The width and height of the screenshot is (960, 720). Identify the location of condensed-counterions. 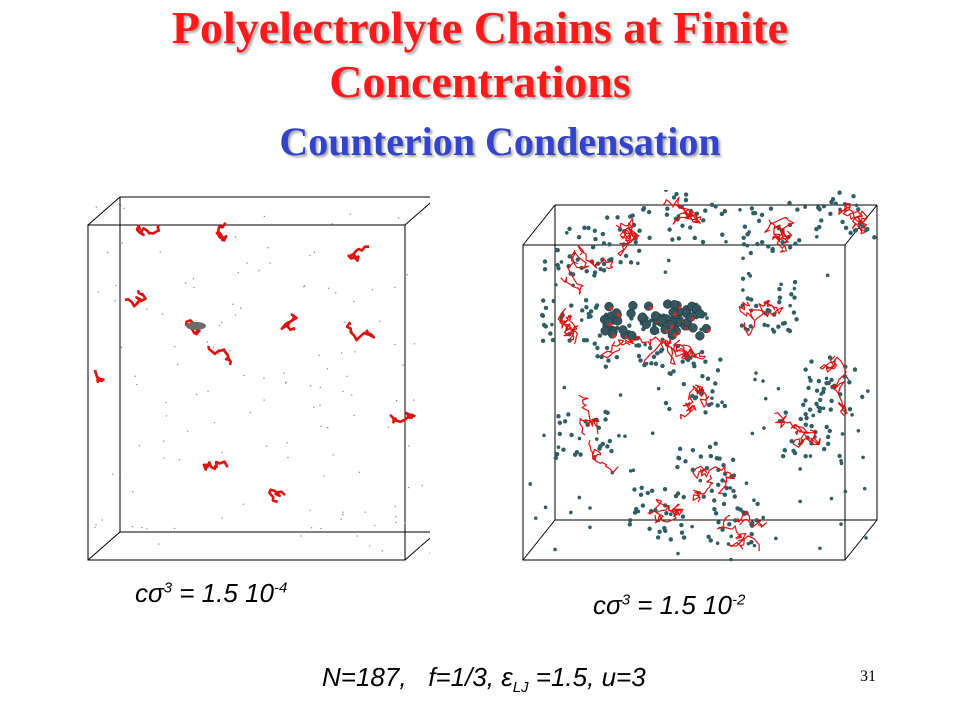
(196, 326).